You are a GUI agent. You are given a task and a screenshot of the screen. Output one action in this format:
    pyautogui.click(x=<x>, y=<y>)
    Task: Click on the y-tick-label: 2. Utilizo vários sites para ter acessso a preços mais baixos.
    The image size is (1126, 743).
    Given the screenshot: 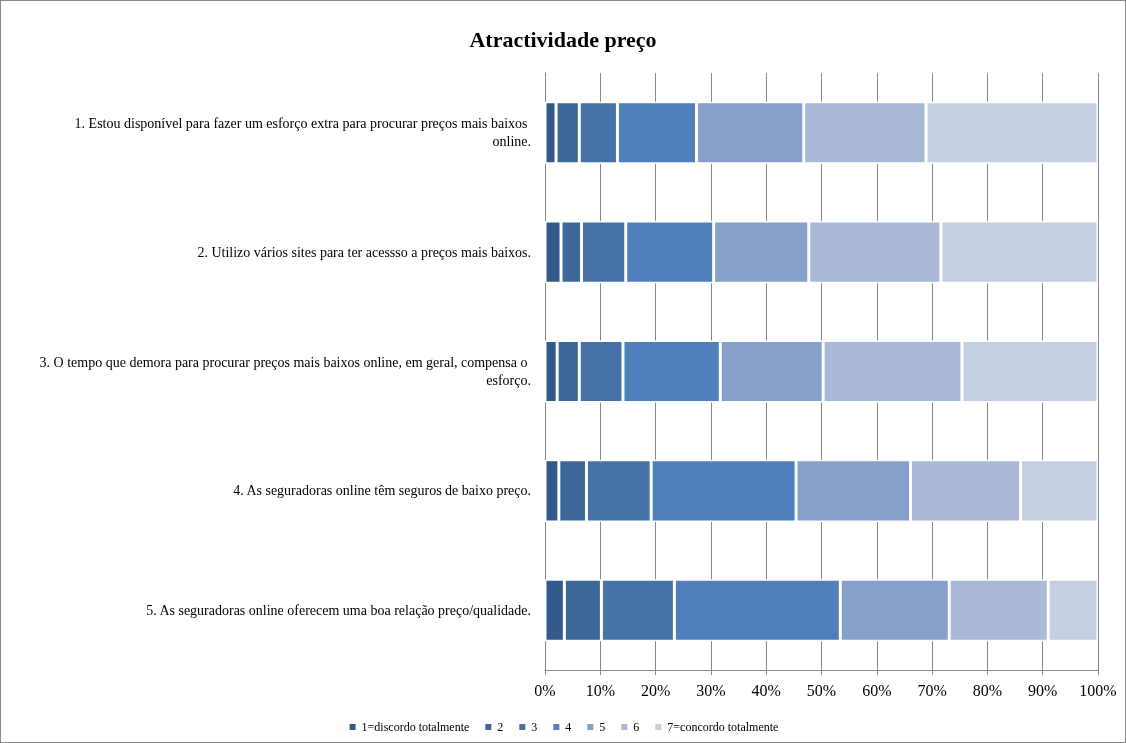 What is the action you would take?
    pyautogui.click(x=364, y=252)
    